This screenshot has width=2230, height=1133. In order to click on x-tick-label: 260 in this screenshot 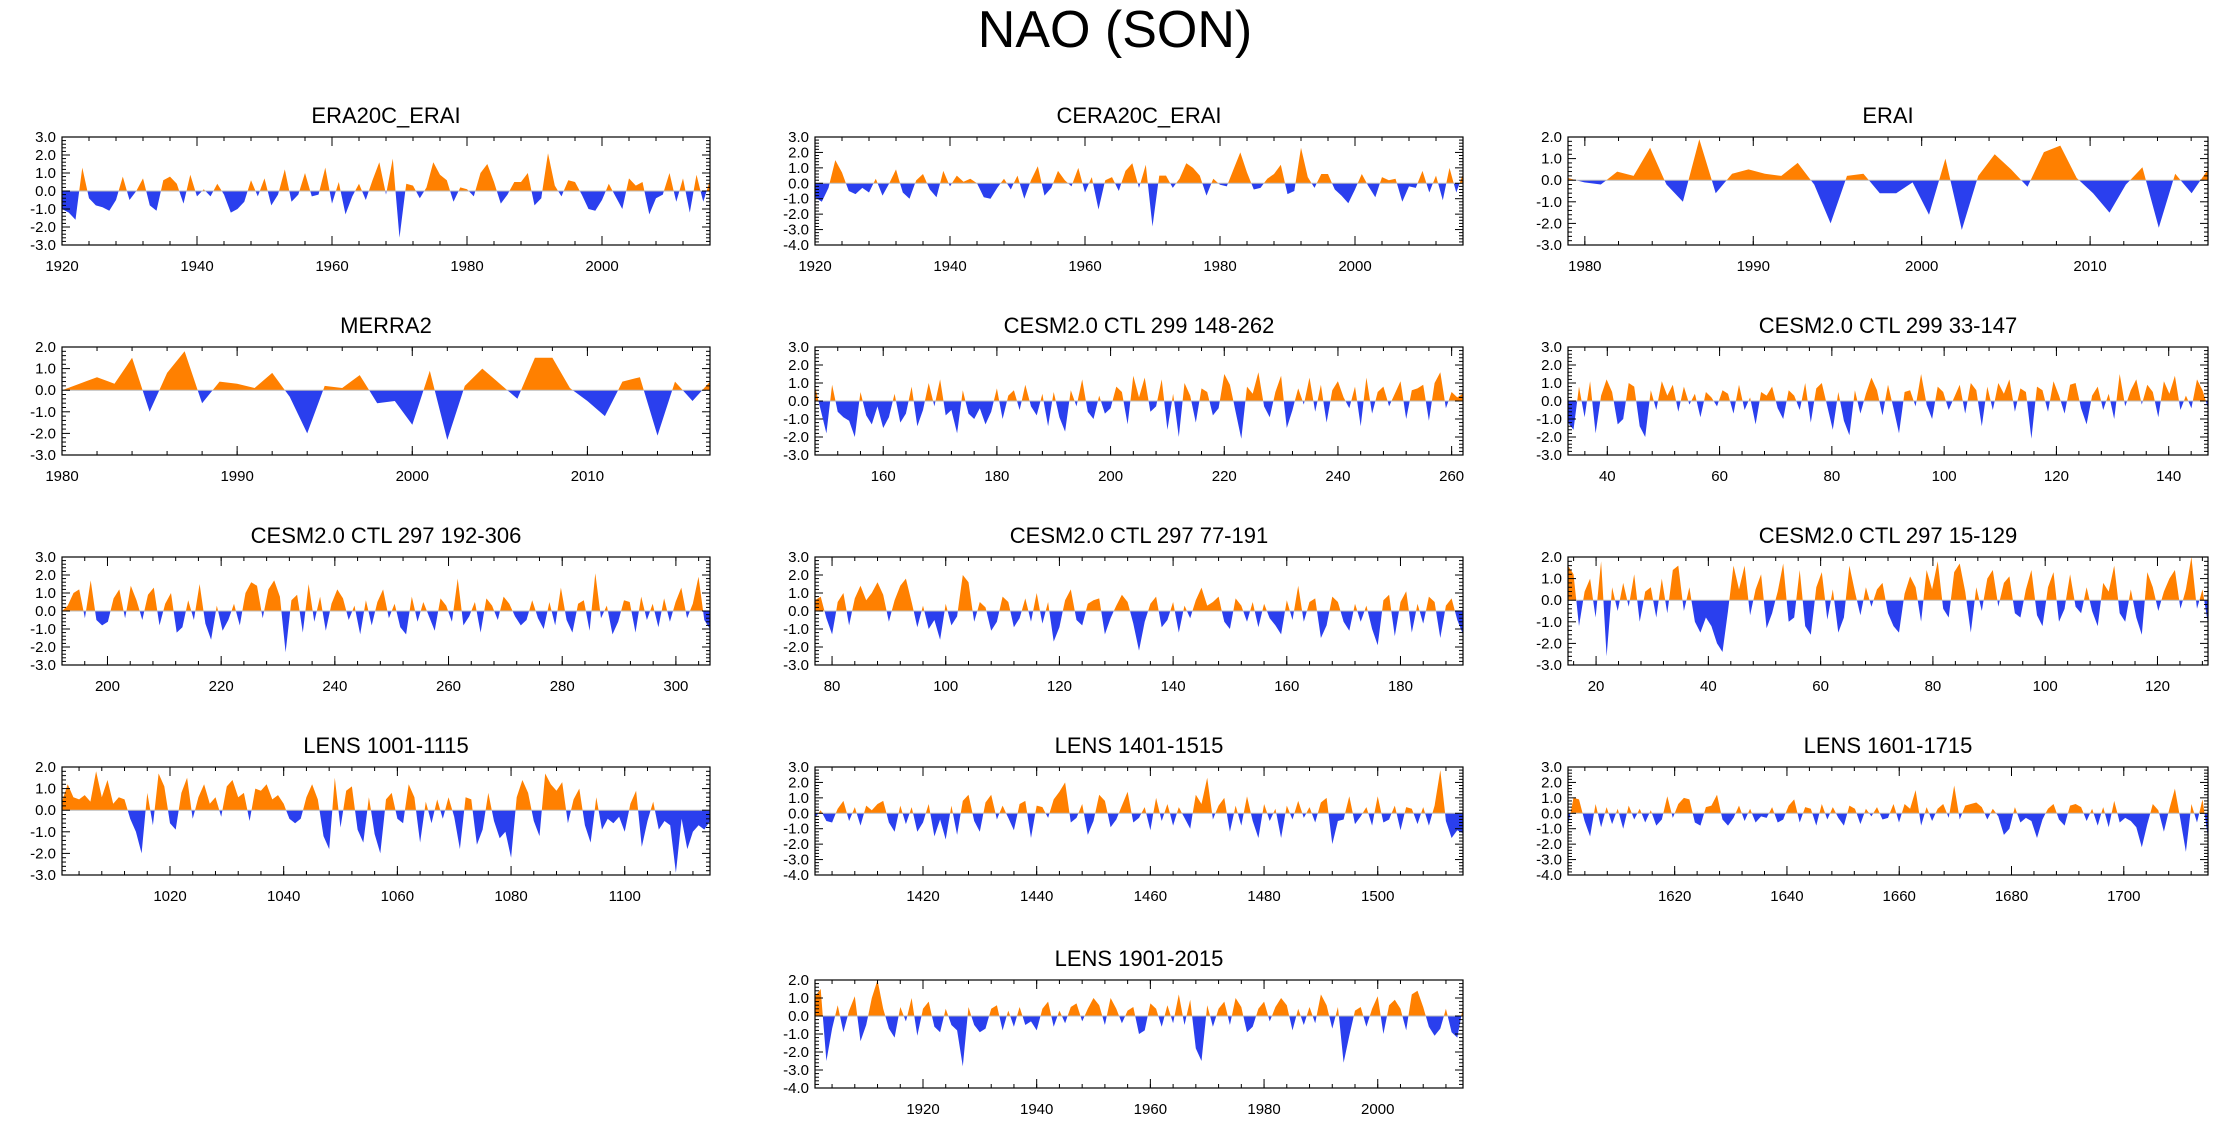, I will do `click(1451, 476)`.